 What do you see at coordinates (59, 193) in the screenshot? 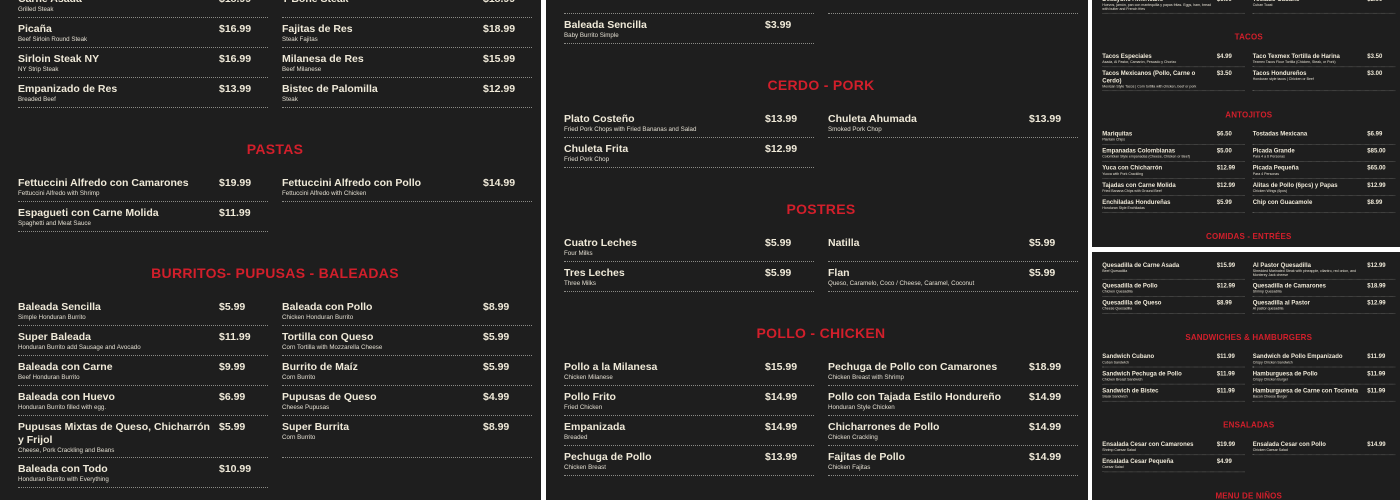
I see `item-description: Fettuccini Alfredo with Shrimp` at bounding box center [59, 193].